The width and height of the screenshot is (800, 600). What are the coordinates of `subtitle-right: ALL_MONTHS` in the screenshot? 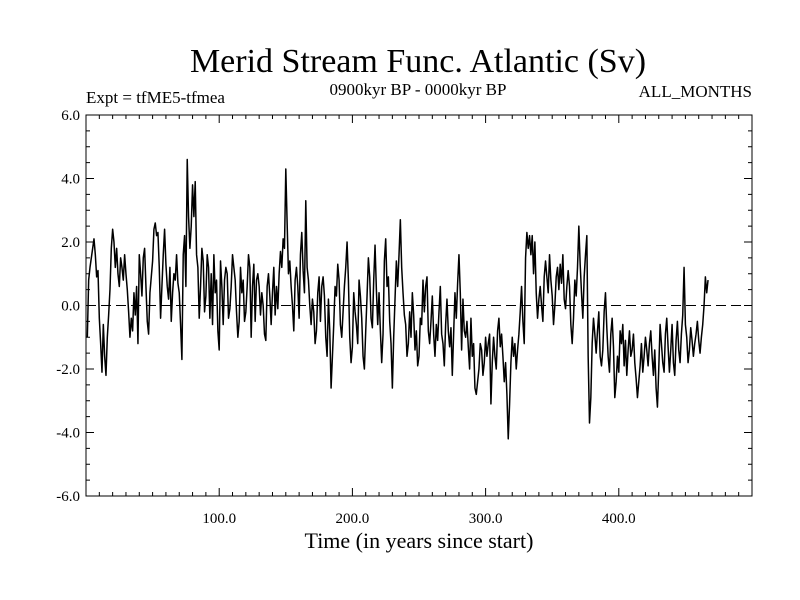 It's located at (695, 91).